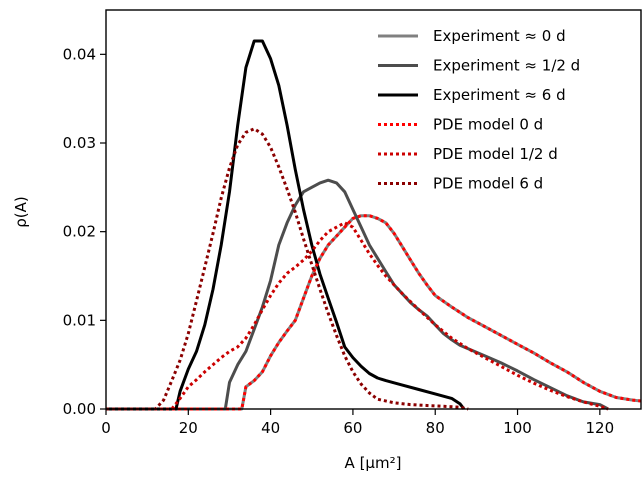 This screenshot has height=477, width=644. I want to click on y-axis-ticks: 0.00 0.01 0.02 0.03 0.04, so click(84, 231).